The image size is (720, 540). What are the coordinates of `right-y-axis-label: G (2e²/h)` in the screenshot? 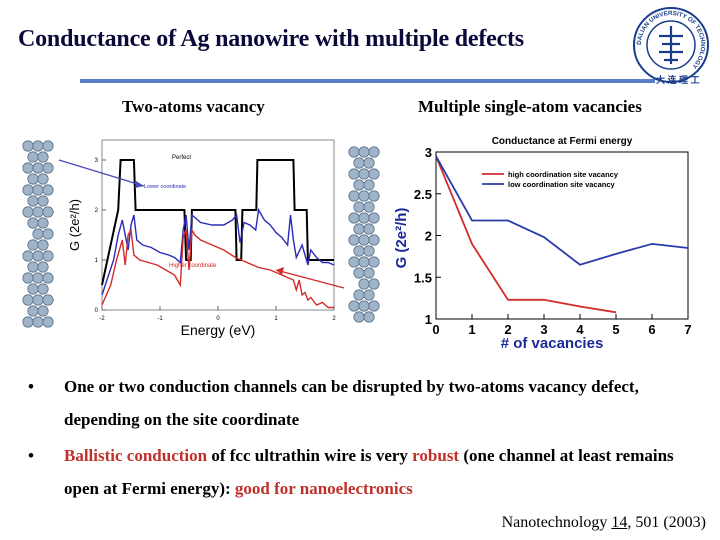 It's located at (401, 238).